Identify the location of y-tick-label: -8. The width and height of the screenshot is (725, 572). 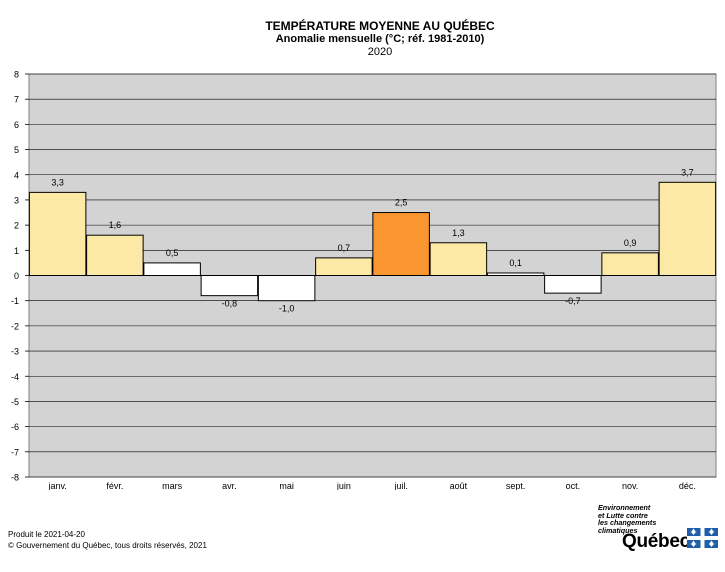
(15, 478).